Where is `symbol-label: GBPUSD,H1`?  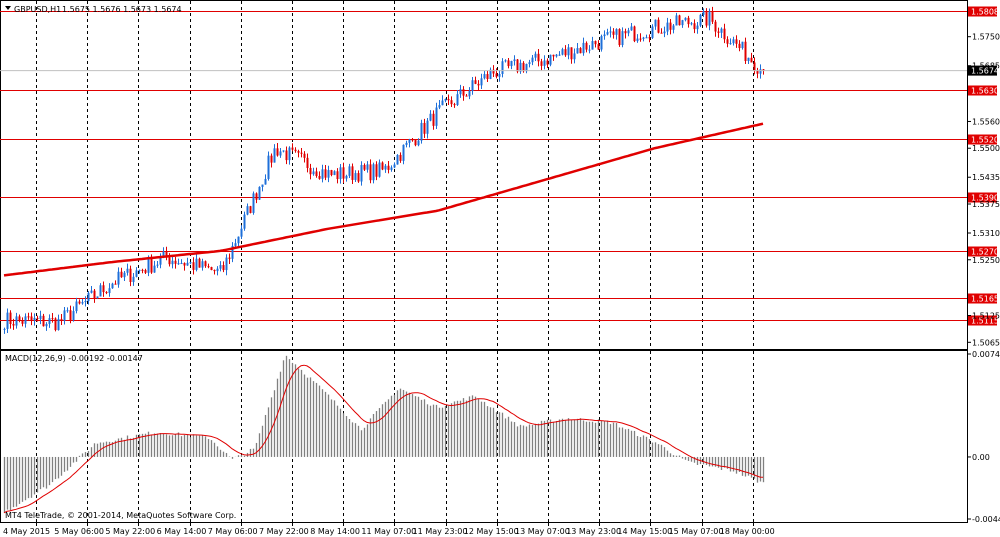
symbol-label: GBPUSD,H1 is located at coordinates (37, 9).